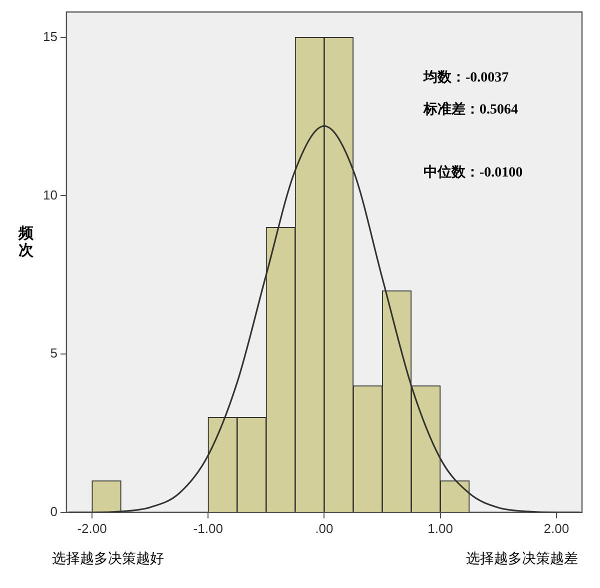 The width and height of the screenshot is (600, 588). What do you see at coordinates (522, 559) in the screenshot?
I see `text: 选择越多决策越差` at bounding box center [522, 559].